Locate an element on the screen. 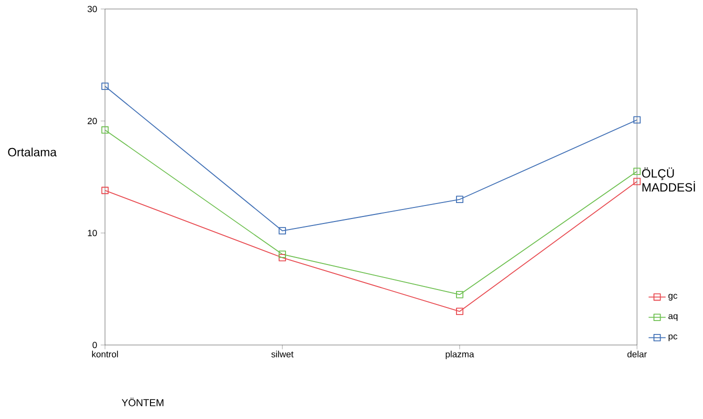 The image size is (703, 419). y-tick-label: 20 is located at coordinates (92, 121).